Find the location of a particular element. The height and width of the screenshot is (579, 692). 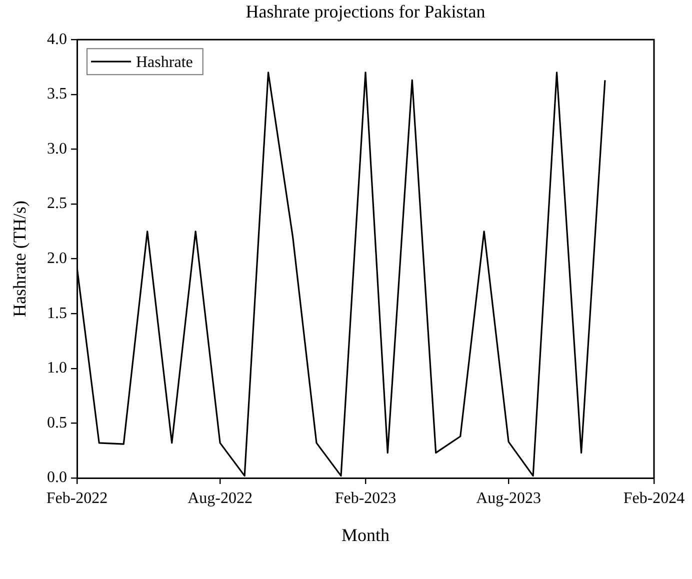

y-tick-label: 3.5 is located at coordinates (57, 94).